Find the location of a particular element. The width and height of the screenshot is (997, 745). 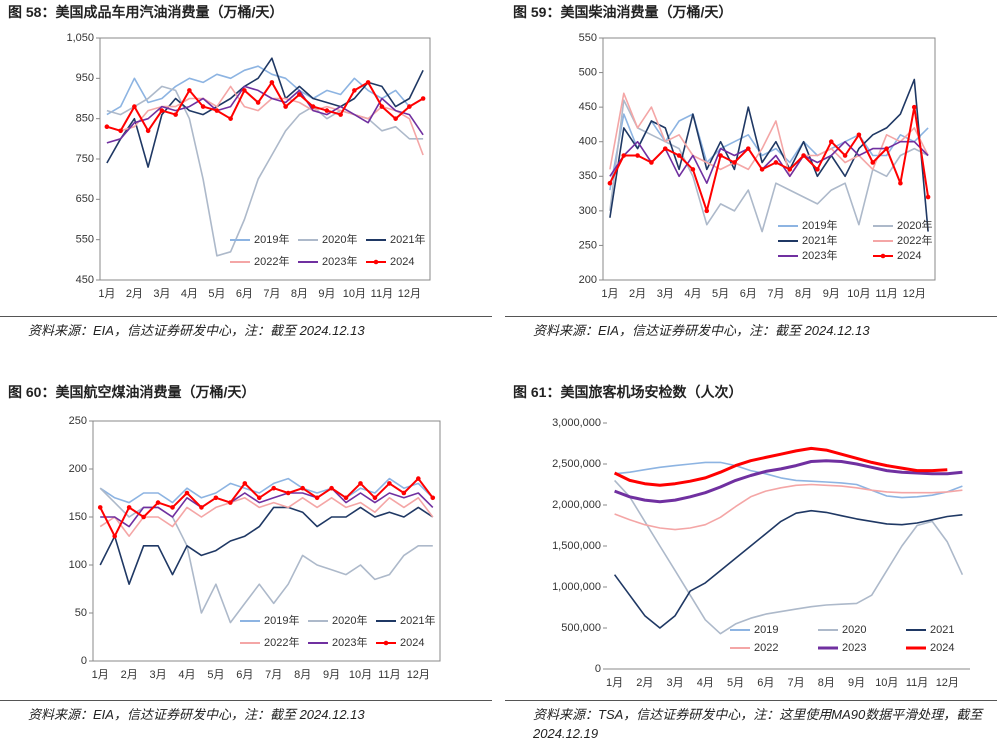

y-tick-label: 1,050 is located at coordinates (80, 38).